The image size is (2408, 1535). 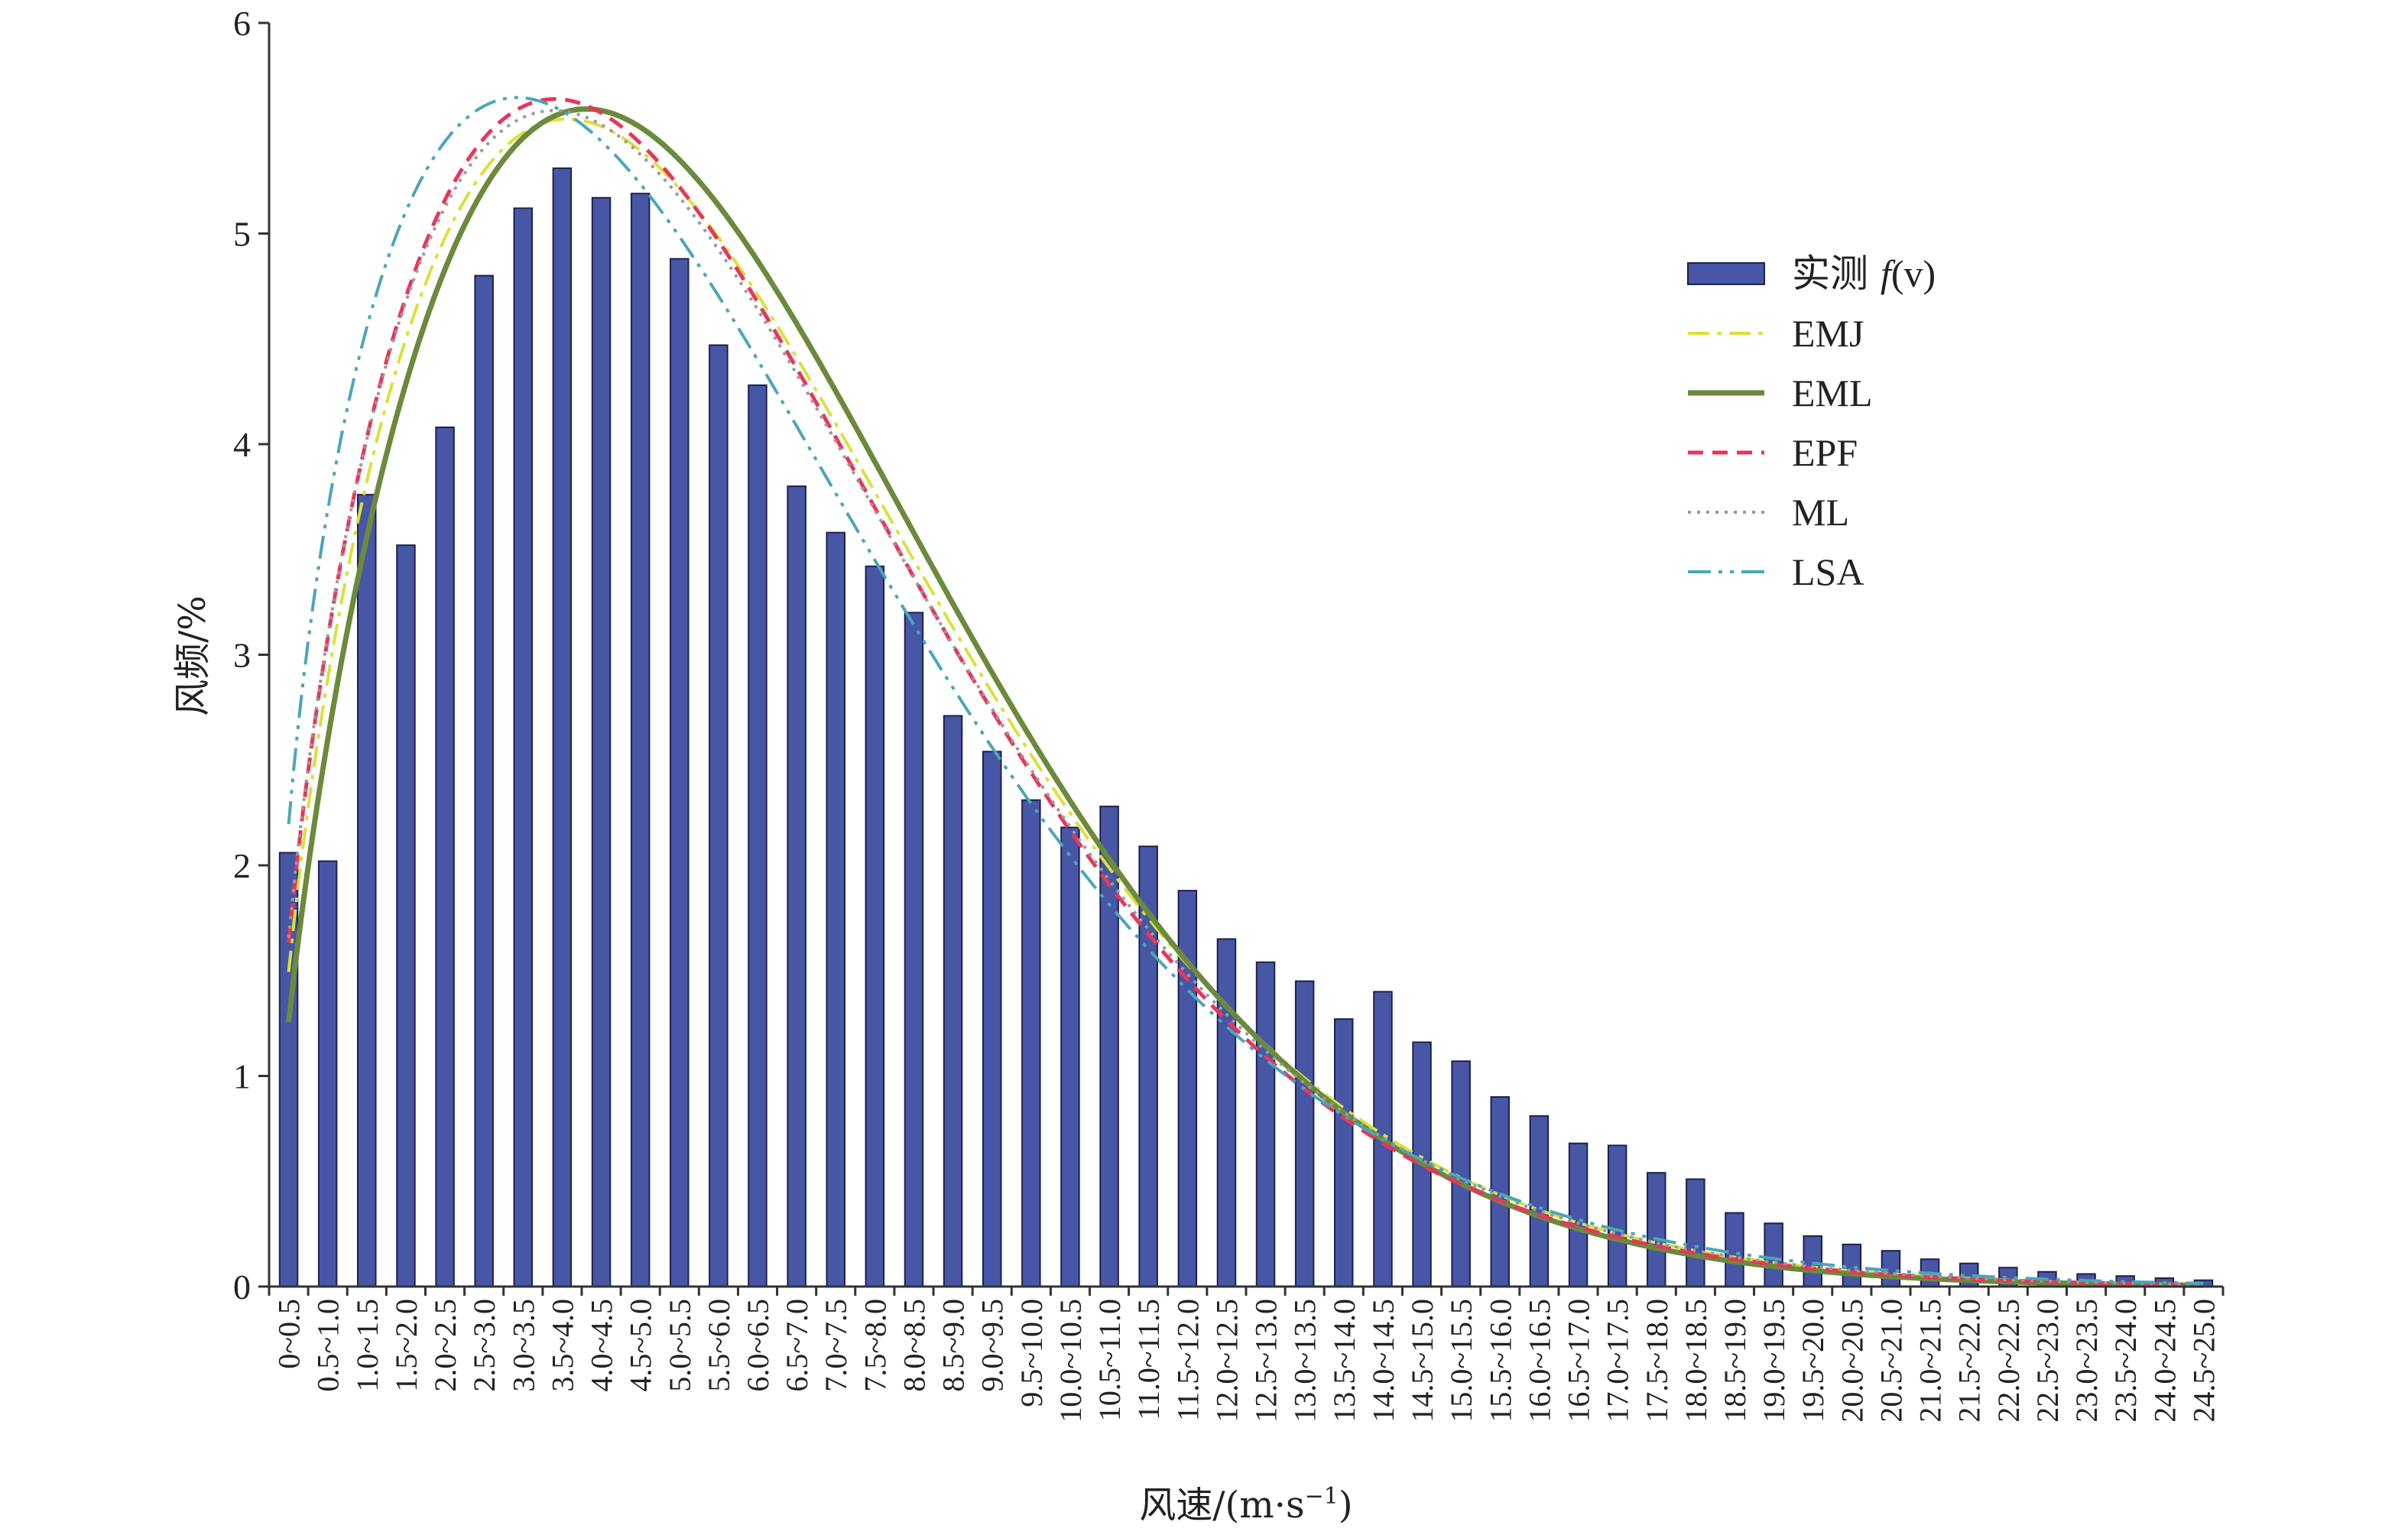 What do you see at coordinates (1833, 393) in the screenshot?
I see `legend-label-eml: EML` at bounding box center [1833, 393].